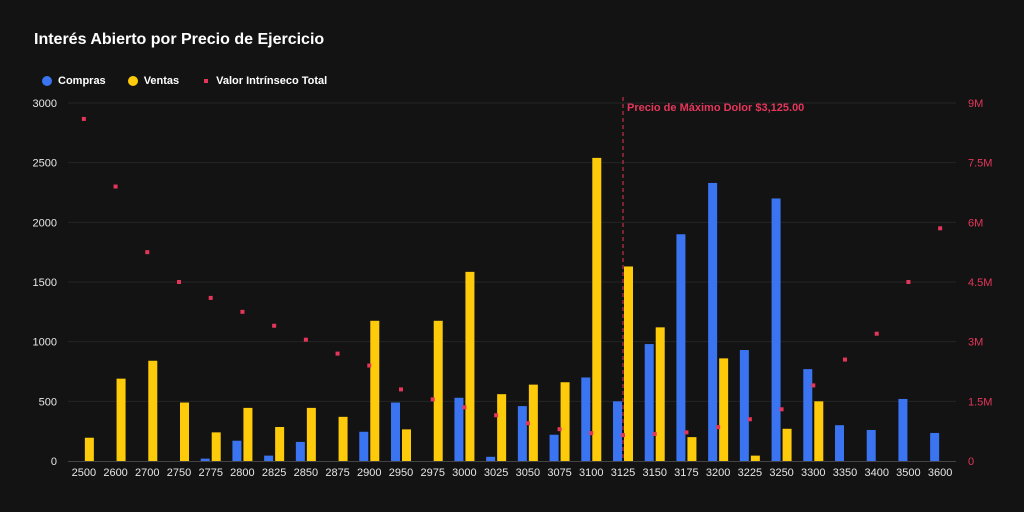  What do you see at coordinates (48, 402) in the screenshot?
I see `y-left-tick-label: 500` at bounding box center [48, 402].